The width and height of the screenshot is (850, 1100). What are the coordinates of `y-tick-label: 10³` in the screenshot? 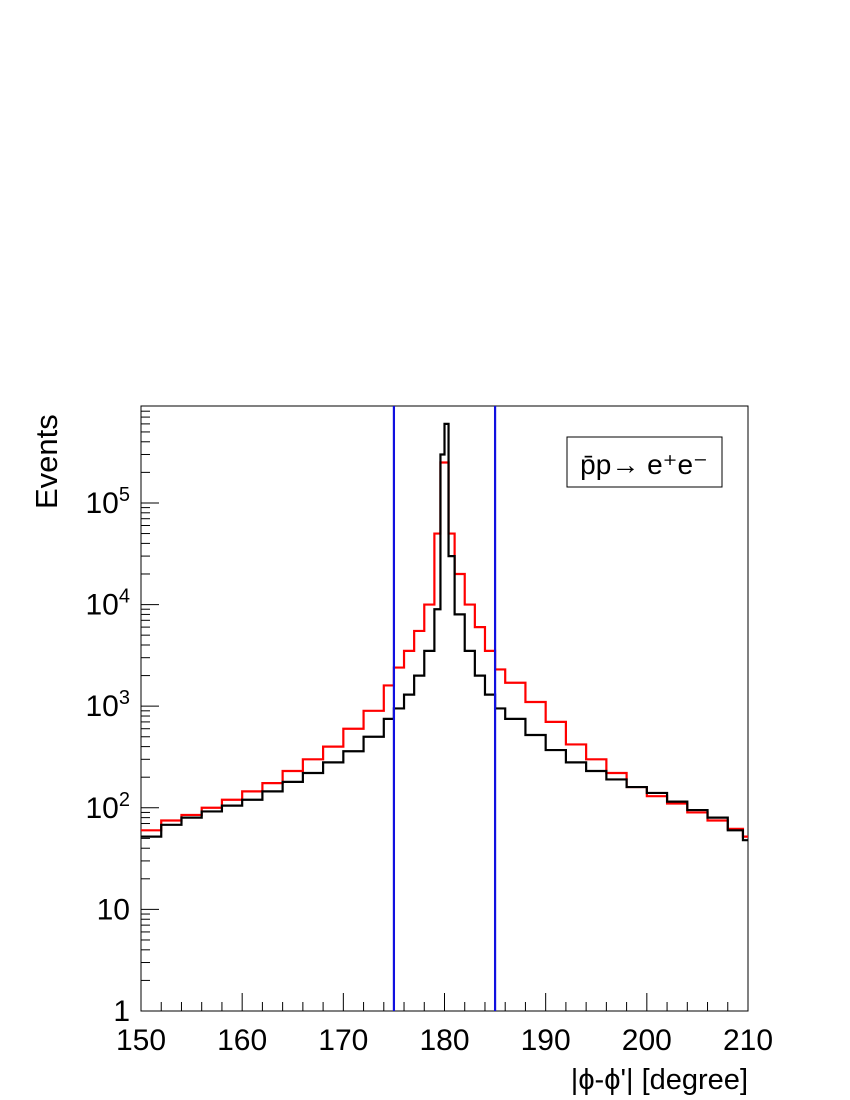 It's located at (108, 705).